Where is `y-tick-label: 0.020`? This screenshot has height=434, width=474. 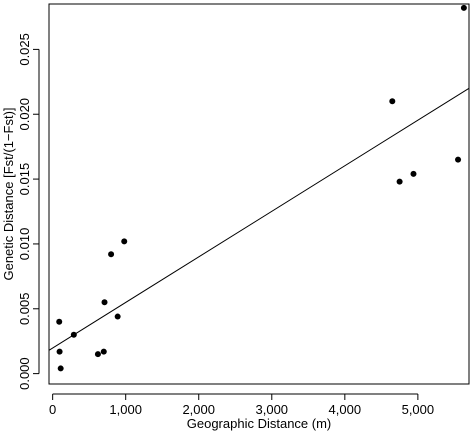
y-tick-label: 0.020 is located at coordinates (24, 114).